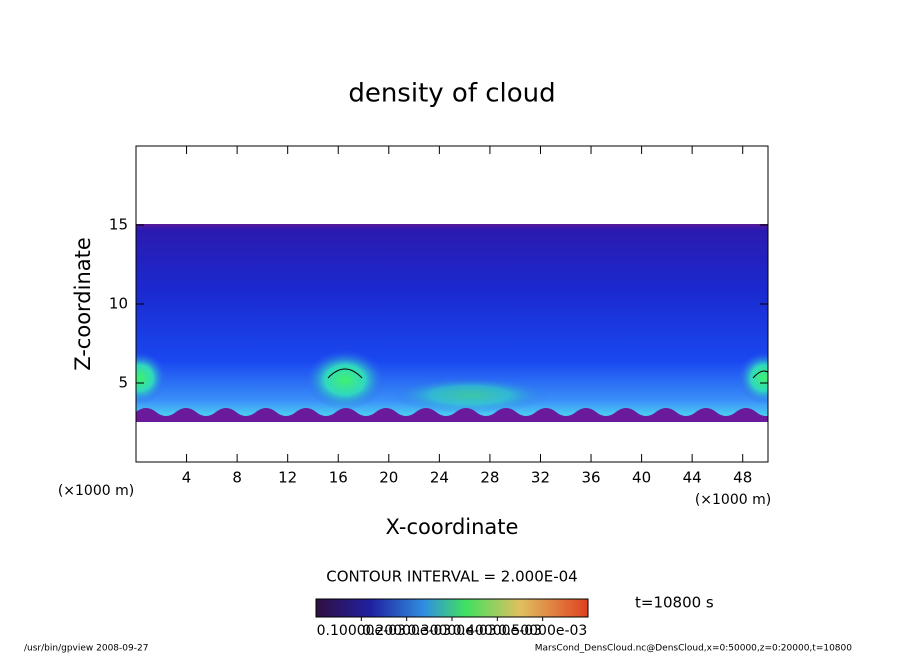 The width and height of the screenshot is (904, 658). What do you see at coordinates (361, 631) in the screenshot?
I see `colorbar-tick-label: 0.10000e-03` at bounding box center [361, 631].